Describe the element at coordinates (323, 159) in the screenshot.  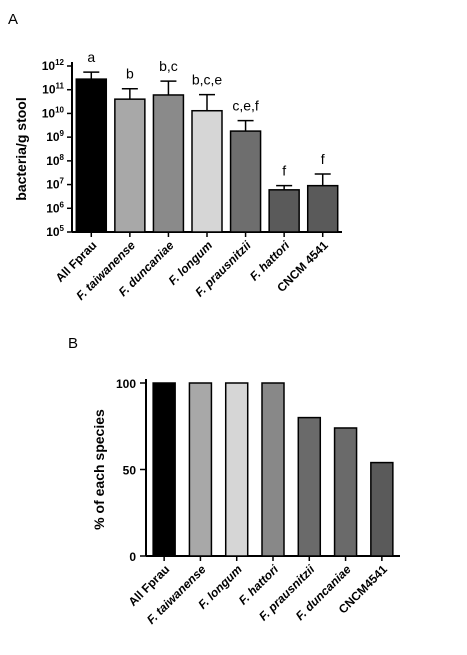
I see `panel-a-sig-label-6: f` at that location.